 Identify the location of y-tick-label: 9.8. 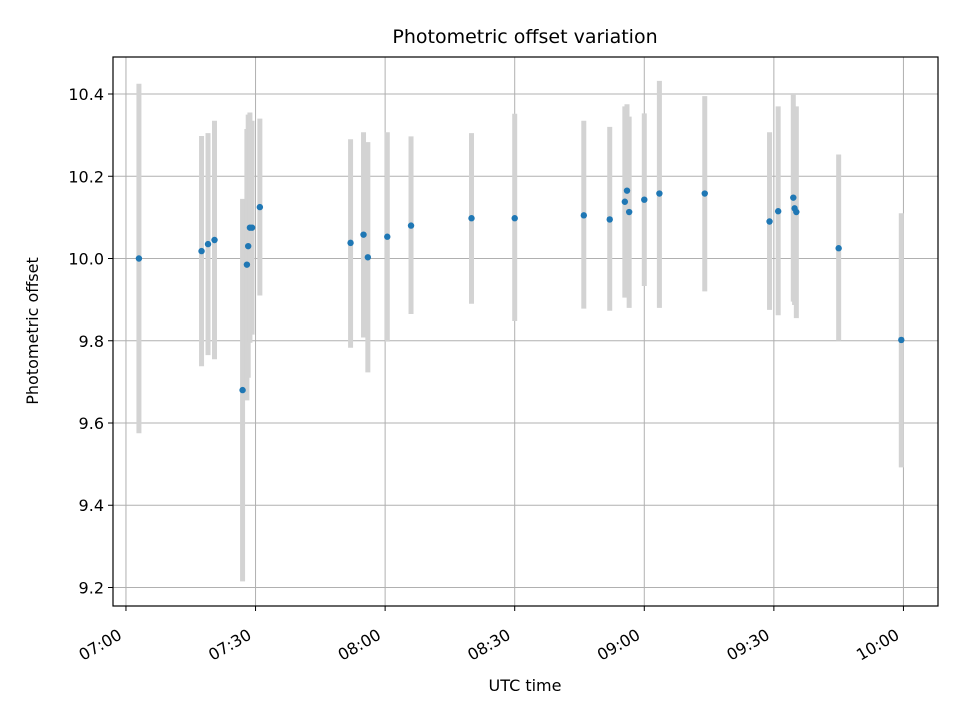
(91, 341).